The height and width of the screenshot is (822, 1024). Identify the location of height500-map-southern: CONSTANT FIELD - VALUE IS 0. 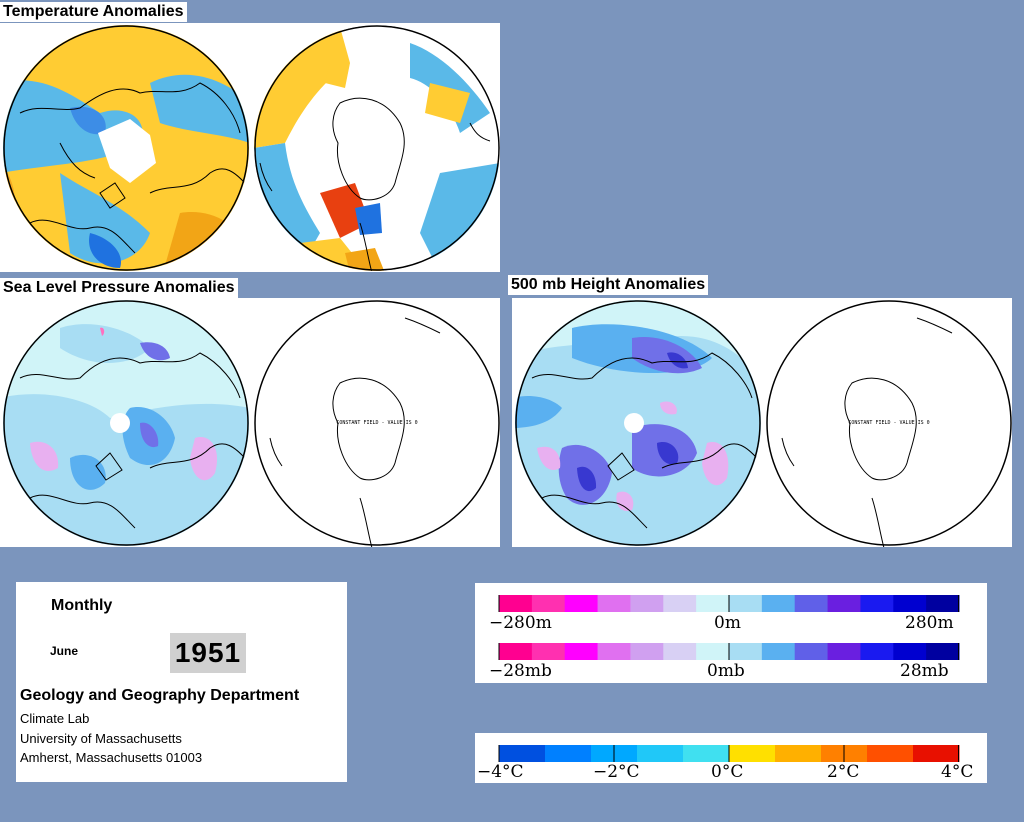
(889, 423).